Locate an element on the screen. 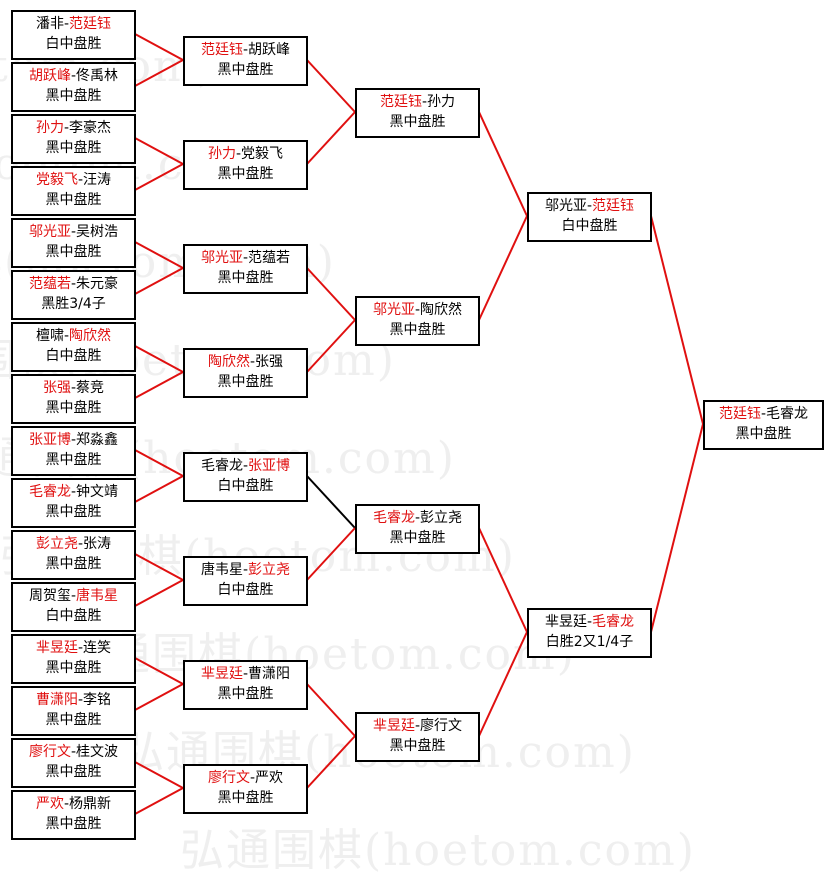  match-box: 周贺玺-唐韦星 白中盘胜 is located at coordinates (73, 607).